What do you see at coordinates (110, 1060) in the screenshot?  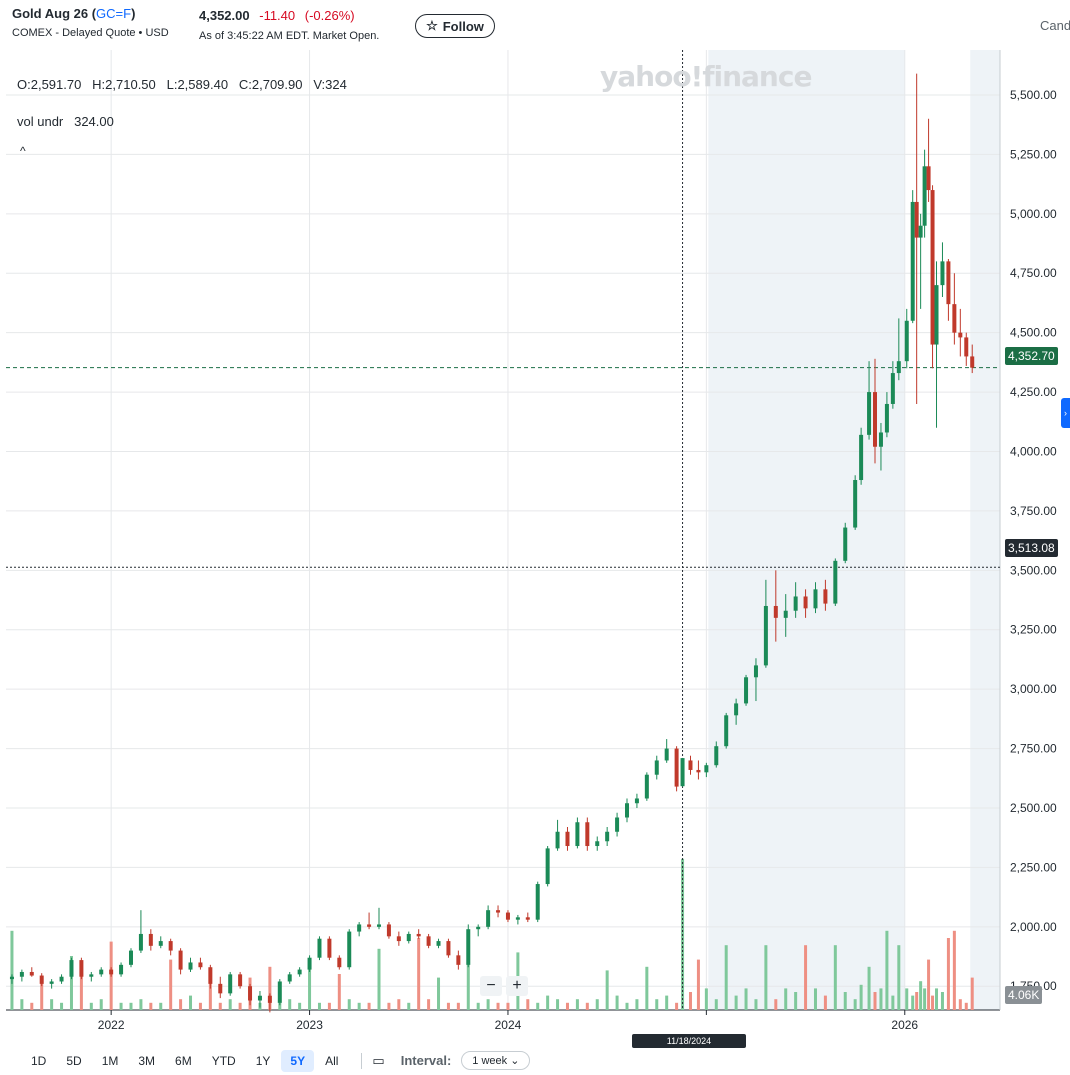 I see `range-button-1m: 1M` at bounding box center [110, 1060].